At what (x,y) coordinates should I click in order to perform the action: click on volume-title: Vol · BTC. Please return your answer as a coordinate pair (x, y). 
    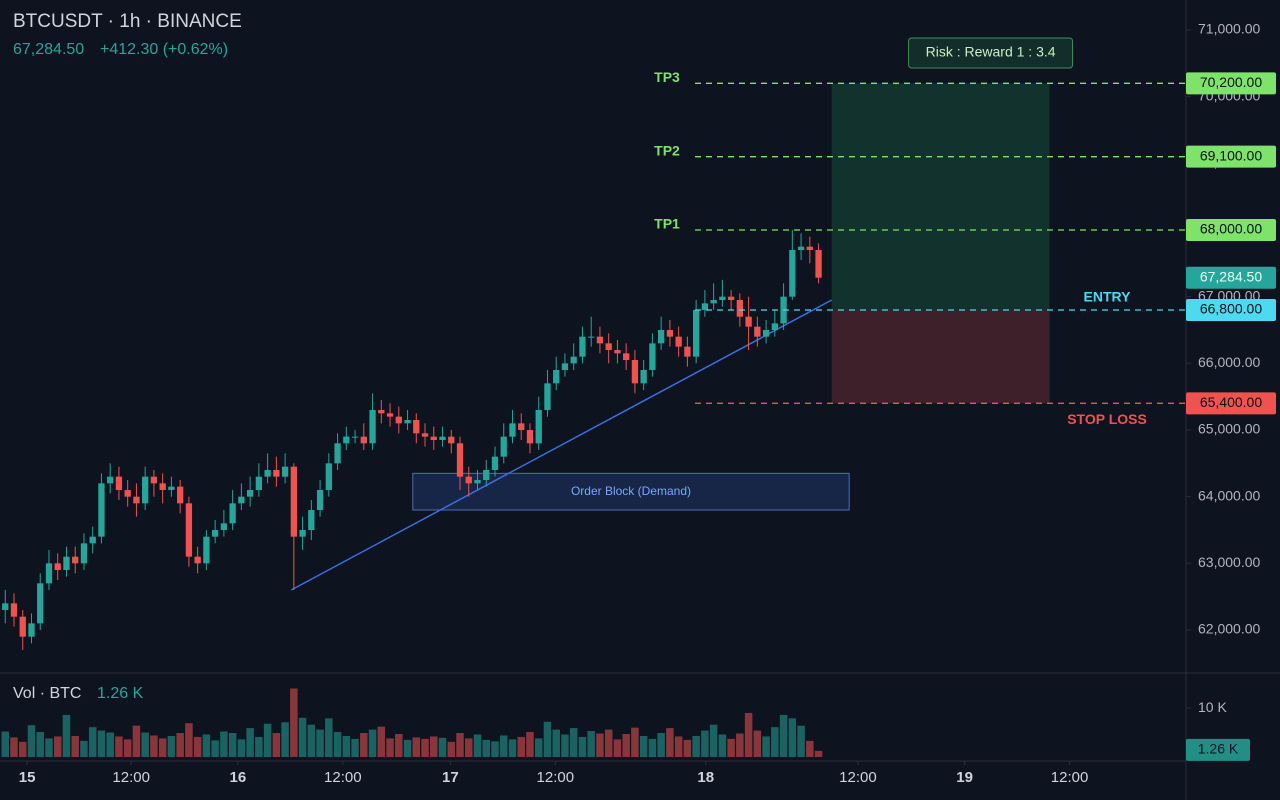
    Looking at the image, I should click on (47, 693).